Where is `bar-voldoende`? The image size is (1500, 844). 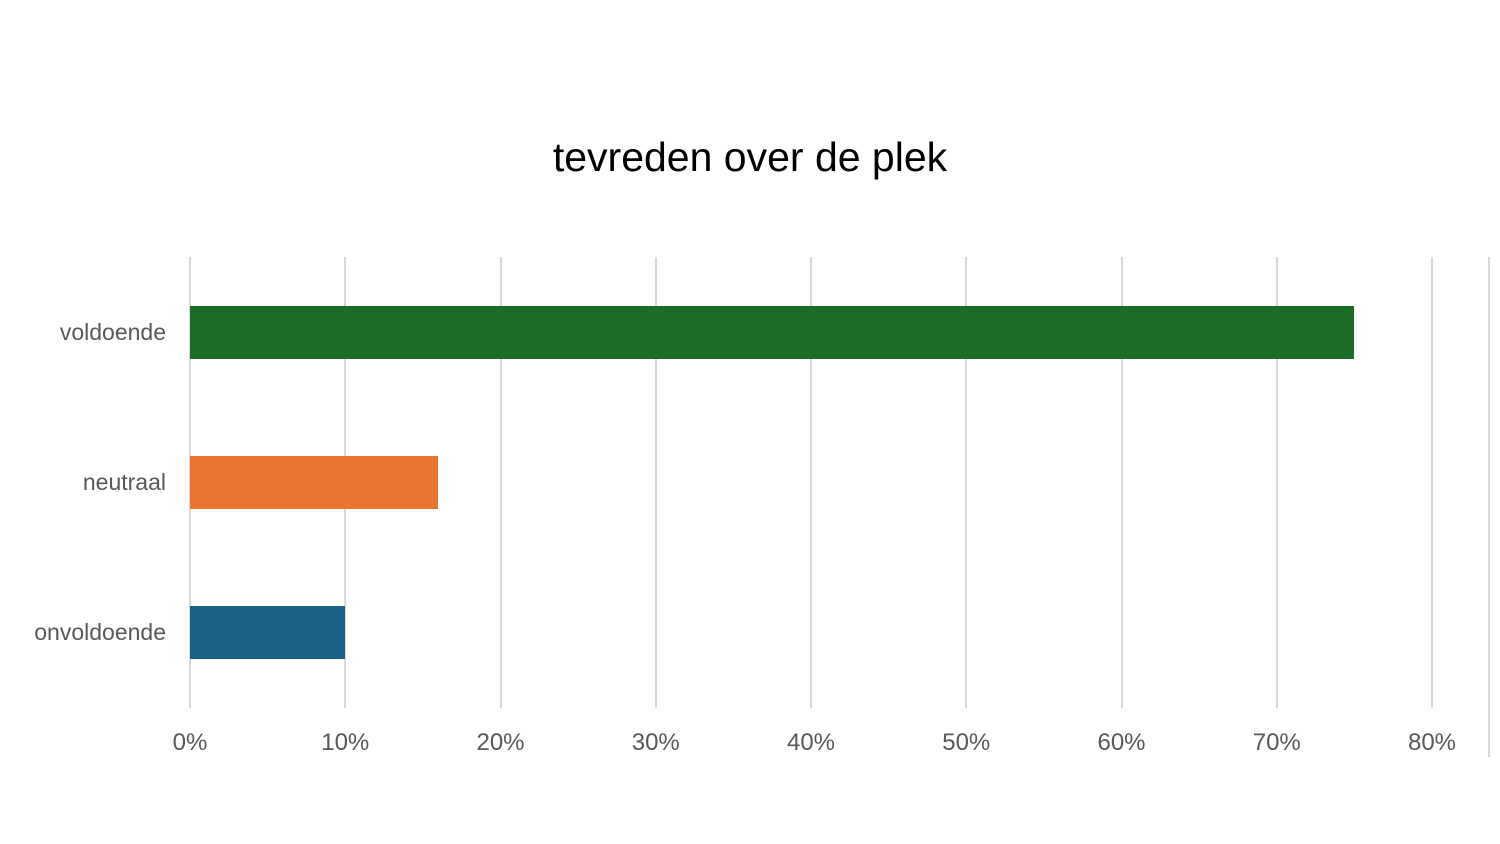 bar-voldoende is located at coordinates (772, 332).